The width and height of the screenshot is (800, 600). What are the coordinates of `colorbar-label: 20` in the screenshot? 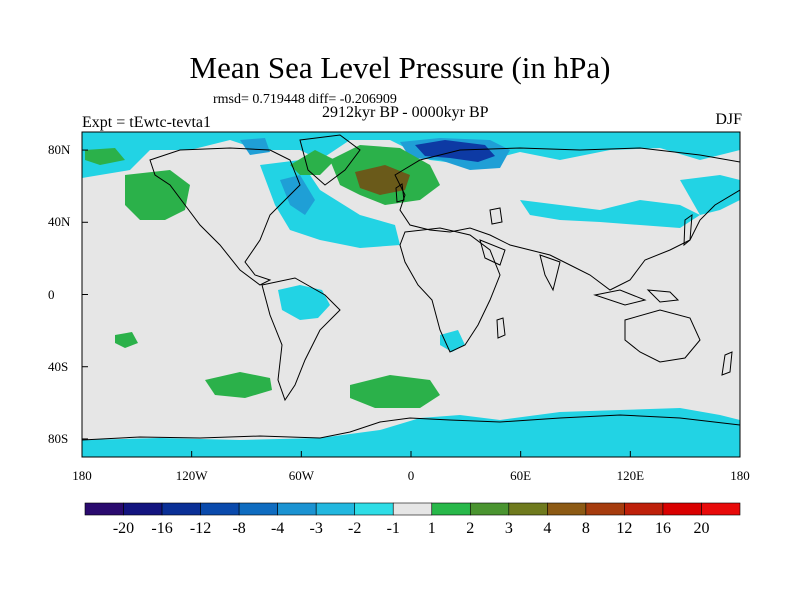 It's located at (701, 528).